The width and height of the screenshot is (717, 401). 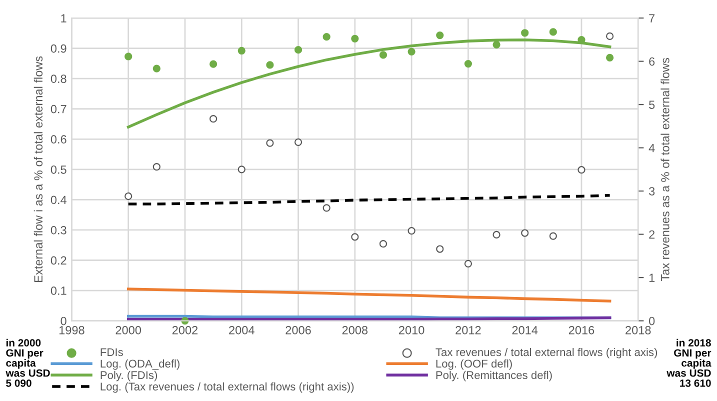 I want to click on legend-label: FDIs, so click(x=111, y=352).